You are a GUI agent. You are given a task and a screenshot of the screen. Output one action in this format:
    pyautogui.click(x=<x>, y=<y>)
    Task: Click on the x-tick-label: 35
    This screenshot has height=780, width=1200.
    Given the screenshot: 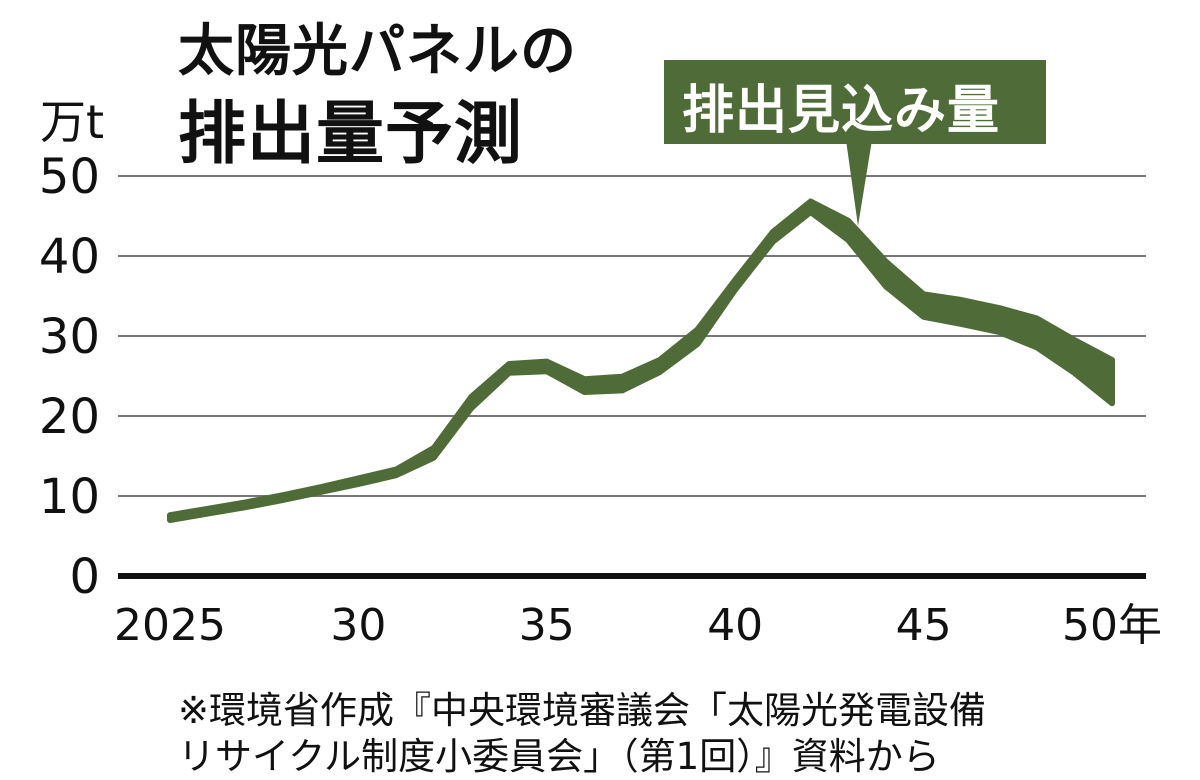 What is the action you would take?
    pyautogui.click(x=547, y=625)
    